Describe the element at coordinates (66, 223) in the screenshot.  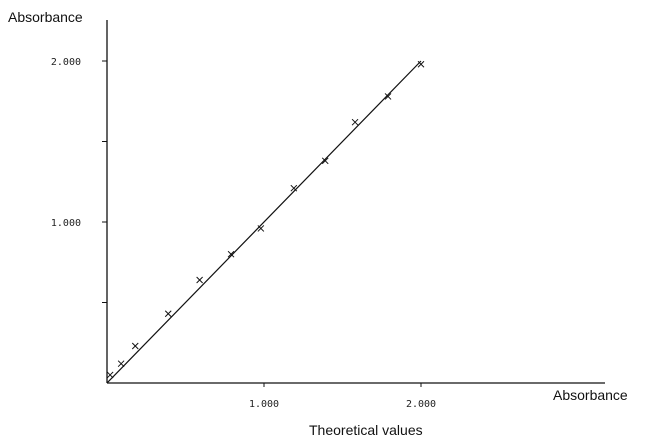
I see `y-tick-label: 1.000` at that location.